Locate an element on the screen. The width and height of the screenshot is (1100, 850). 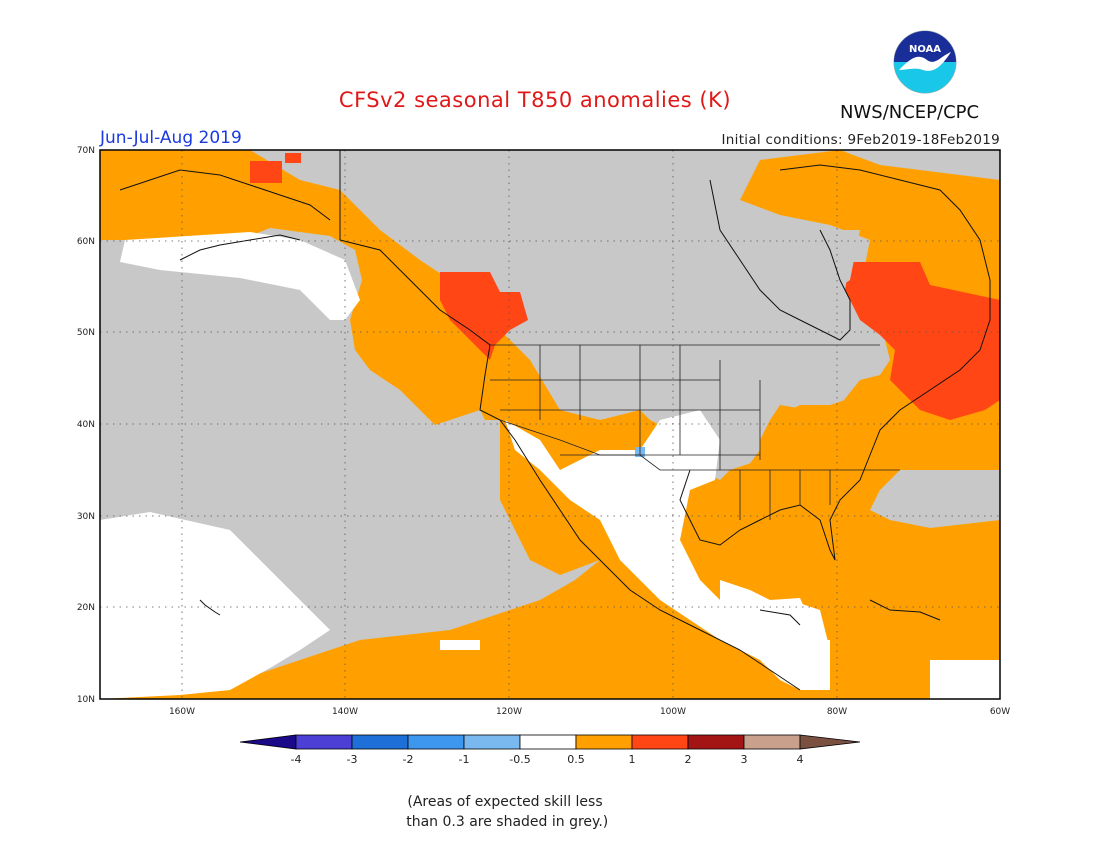
legend-cell-minus3-minus2 is located at coordinates (380, 742).